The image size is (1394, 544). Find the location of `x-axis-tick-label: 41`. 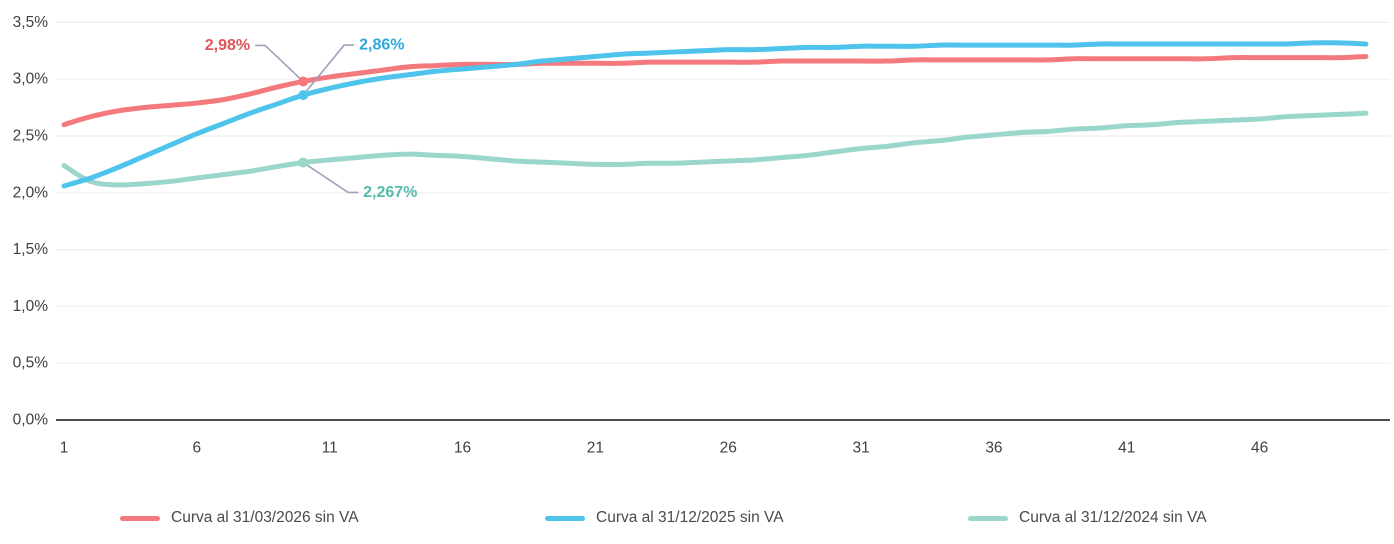

x-axis-tick-label: 41 is located at coordinates (1126, 448).